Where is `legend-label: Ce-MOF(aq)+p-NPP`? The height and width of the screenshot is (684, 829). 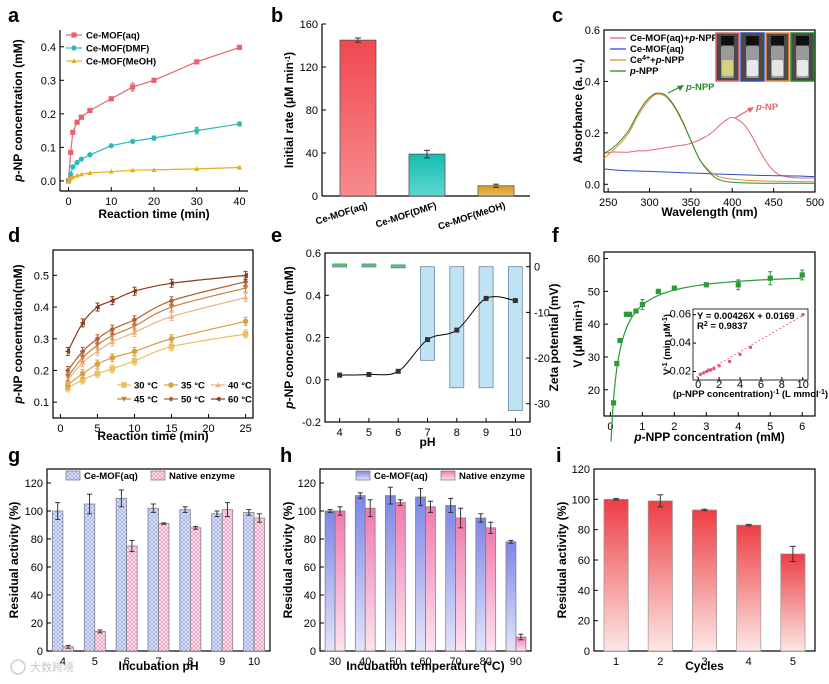
legend-label: Ce-MOF(aq)+p-NPP is located at coordinates (674, 38).